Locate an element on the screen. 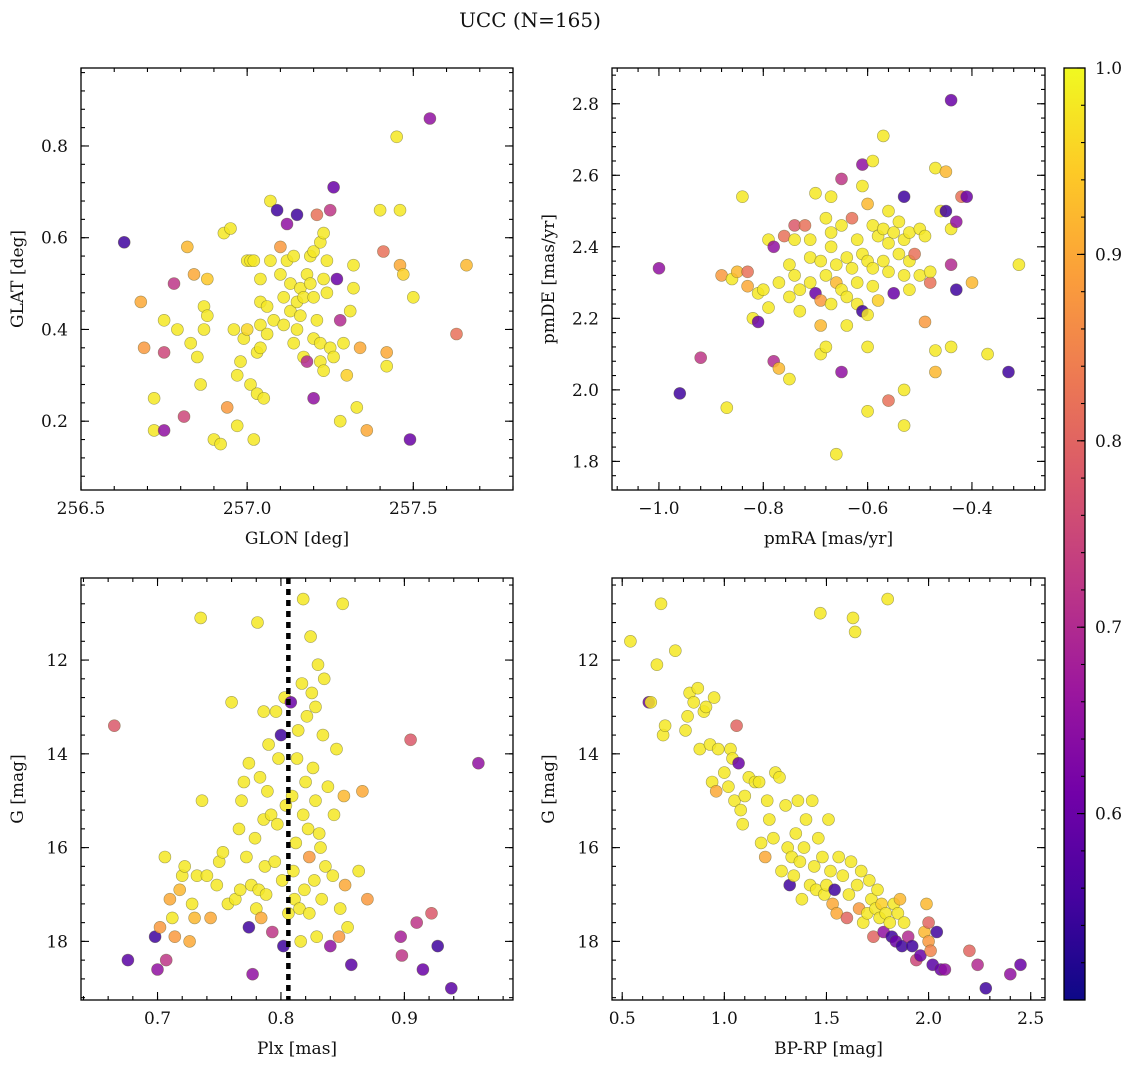 This screenshot has height=1067, width=1136. y-tick-label: 2.2 is located at coordinates (585, 319).